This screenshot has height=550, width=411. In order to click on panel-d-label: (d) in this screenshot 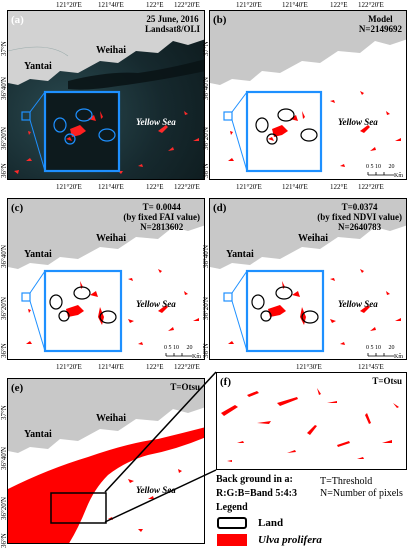, I will do `click(220, 208)`.